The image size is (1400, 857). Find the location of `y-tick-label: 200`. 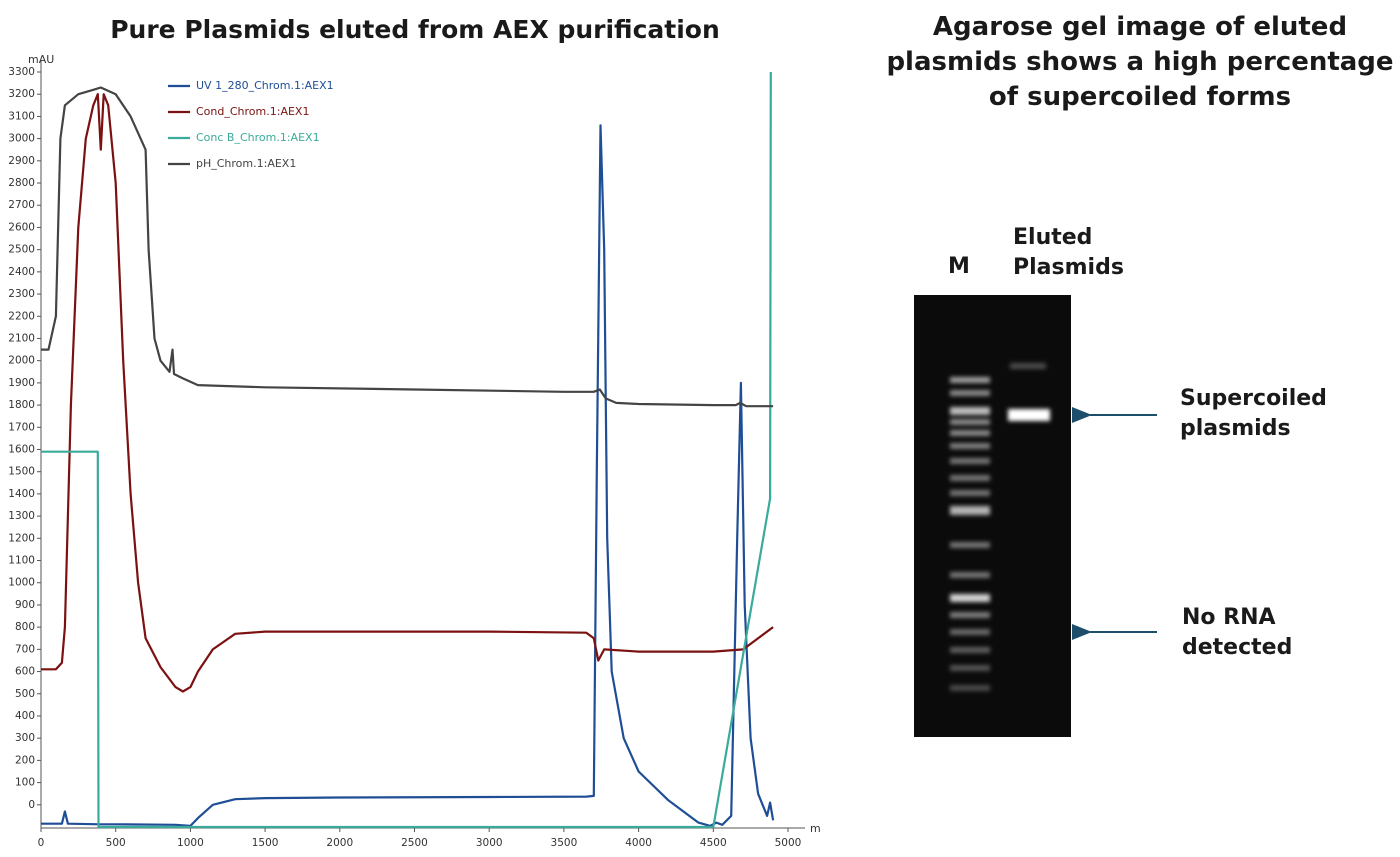

y-tick-label: 200 is located at coordinates (25, 760).